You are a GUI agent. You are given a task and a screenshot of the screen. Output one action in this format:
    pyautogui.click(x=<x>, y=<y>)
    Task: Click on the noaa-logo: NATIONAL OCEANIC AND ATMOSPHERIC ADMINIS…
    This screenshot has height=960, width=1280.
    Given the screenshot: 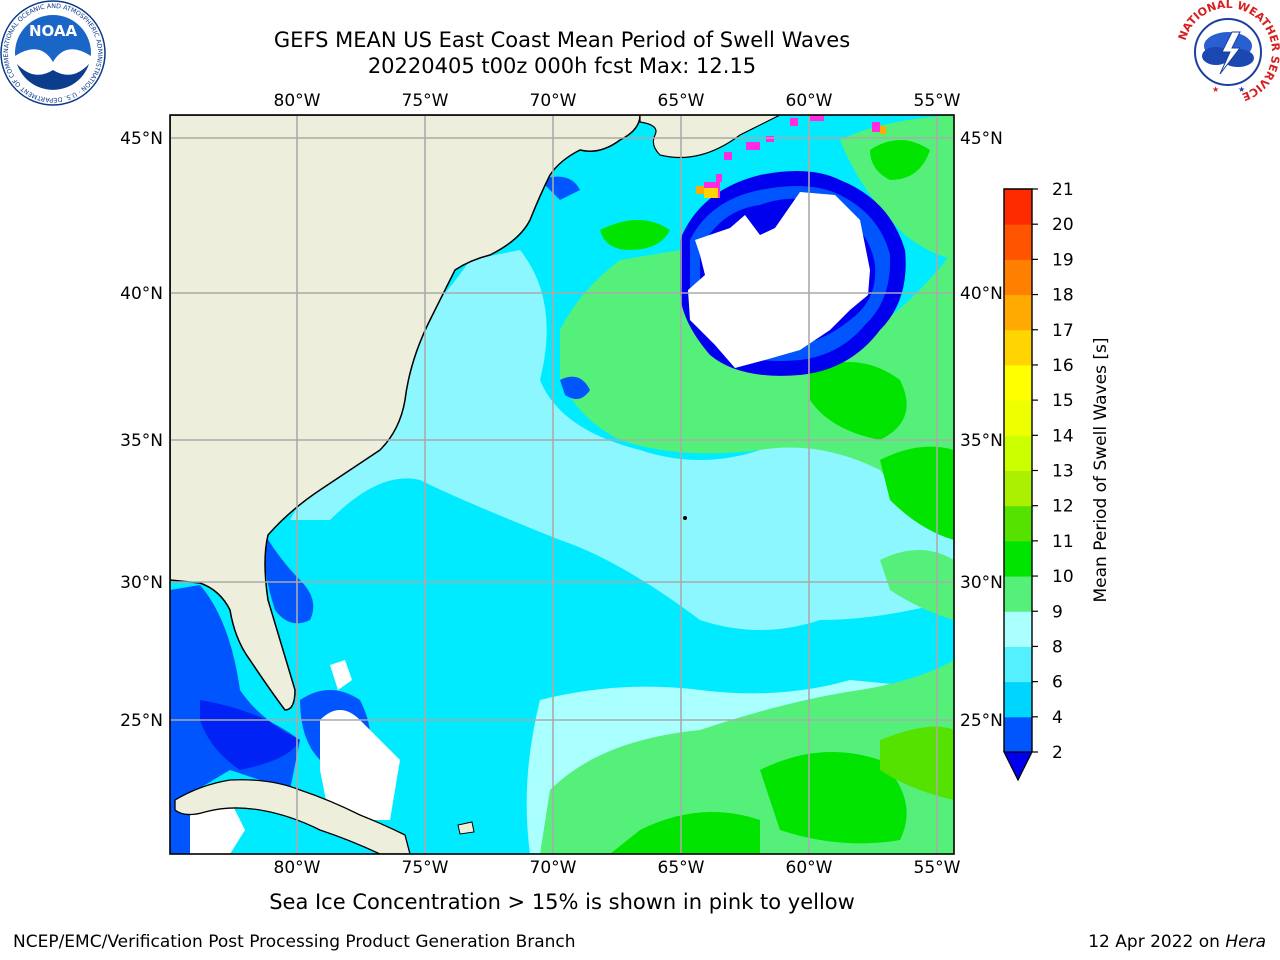 What is the action you would take?
    pyautogui.click(x=53, y=53)
    